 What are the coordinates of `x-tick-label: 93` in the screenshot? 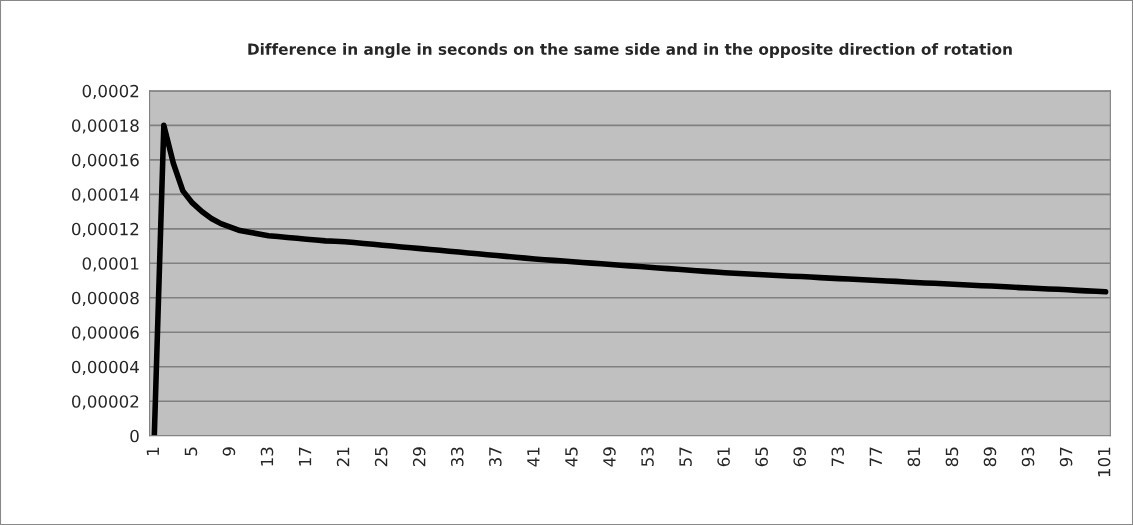 It's located at (1028, 457).